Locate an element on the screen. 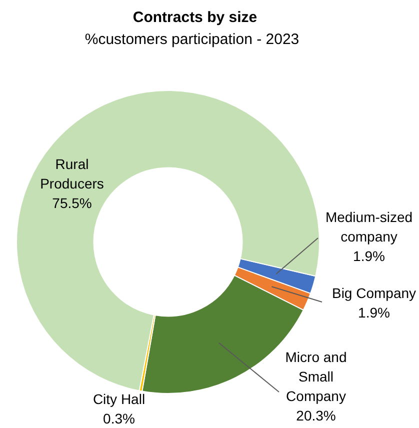 The width and height of the screenshot is (419, 428). slice-label: City Hall is located at coordinates (119, 398).